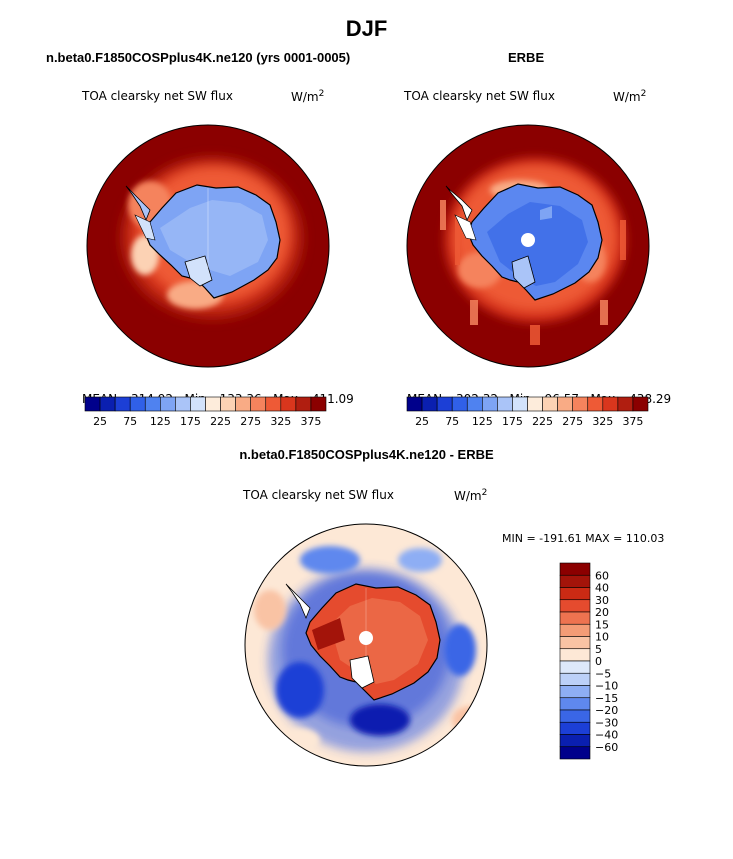 This screenshot has height=859, width=733. Describe the element at coordinates (606, 747) in the screenshot. I see `diff-colorbar-tick-label: −60` at that location.